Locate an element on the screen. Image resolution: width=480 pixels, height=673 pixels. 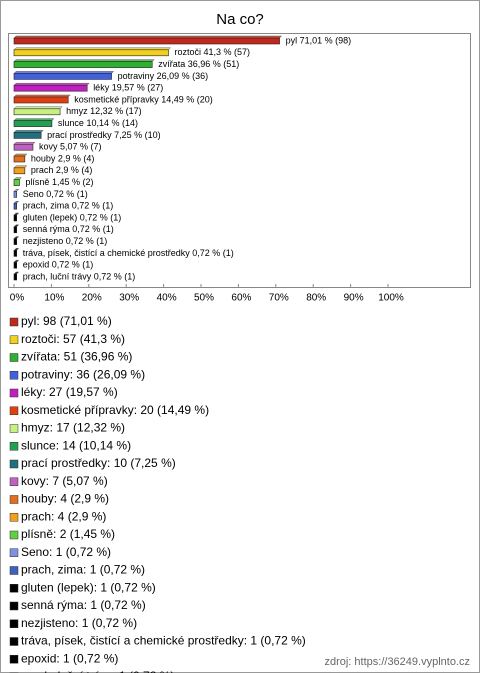
bar-label: prací prostředky 7,25 % (10) is located at coordinates (104, 135).